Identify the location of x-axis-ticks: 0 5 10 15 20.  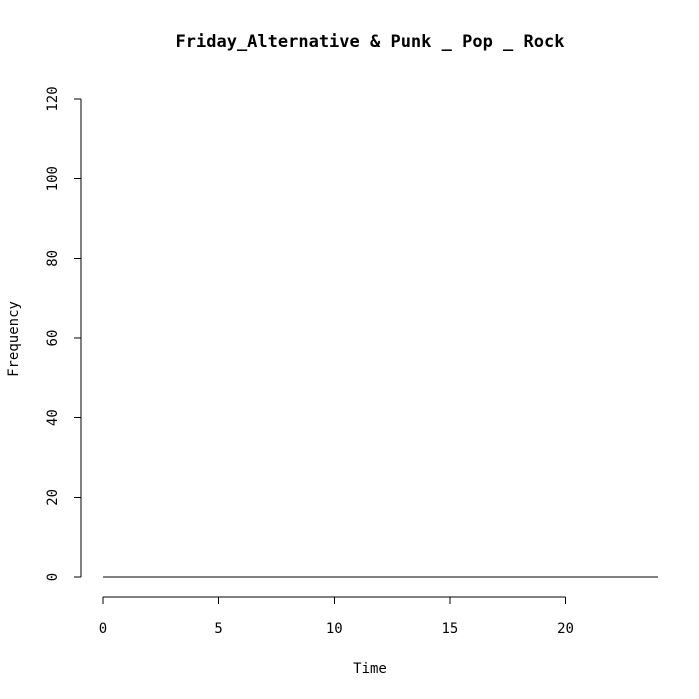
(336, 617).